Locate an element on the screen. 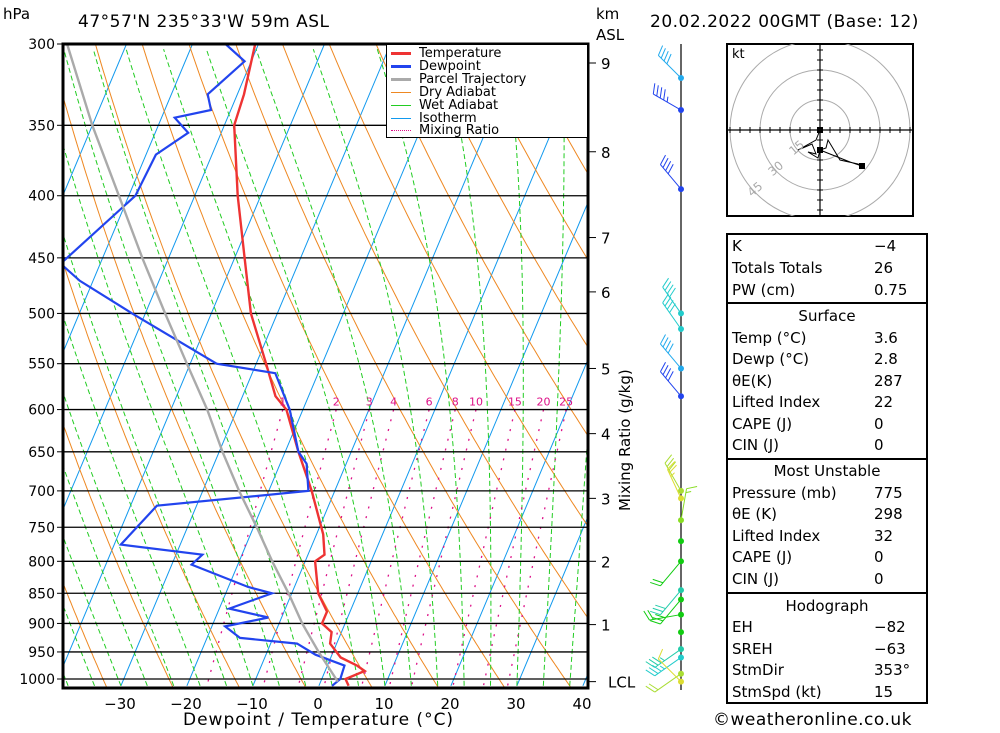  legend-label: Wet Adiabat is located at coordinates (459, 105).